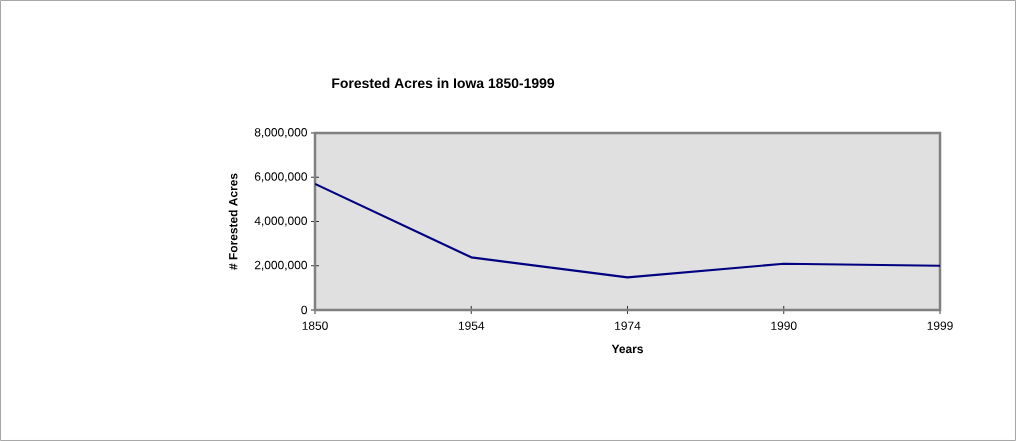 The width and height of the screenshot is (1016, 441). I want to click on x-tick-label: 1850, so click(315, 325).